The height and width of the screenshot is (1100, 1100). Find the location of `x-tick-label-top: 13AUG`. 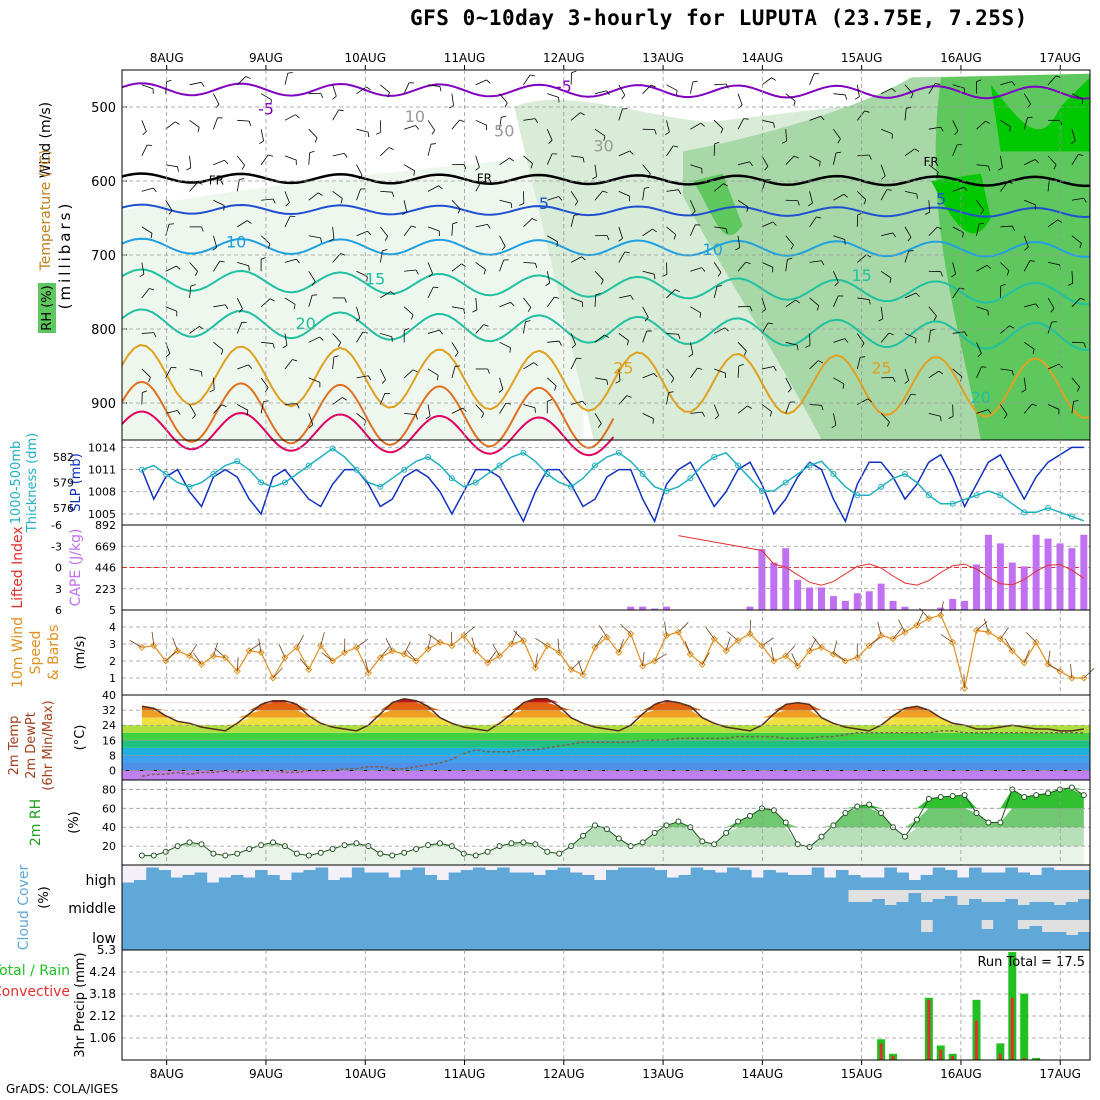

x-tick-label-top: 13AUG is located at coordinates (663, 58).